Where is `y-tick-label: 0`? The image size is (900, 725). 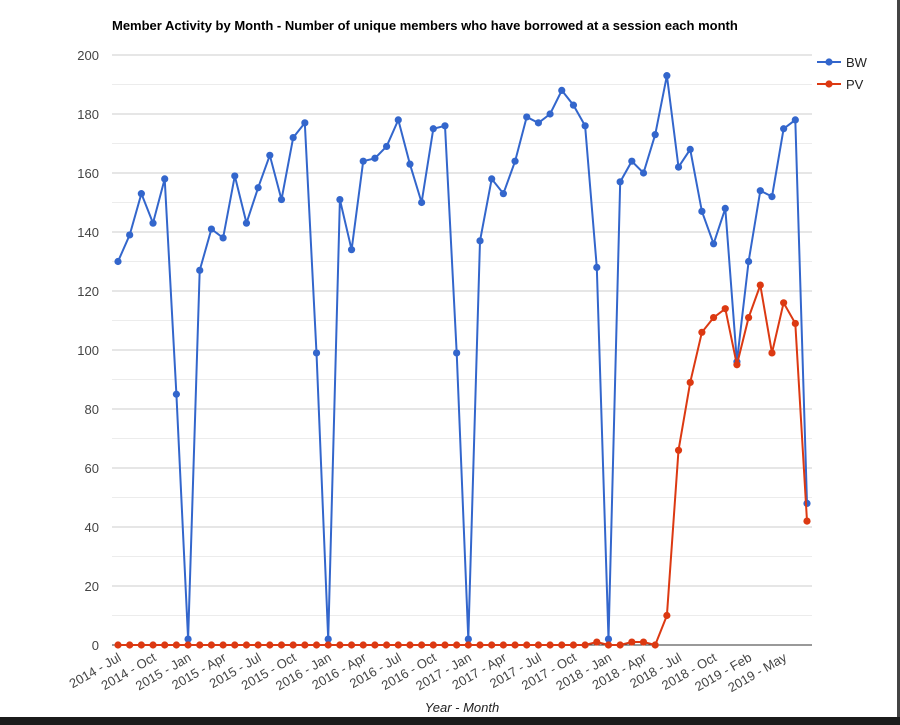
y-tick-label: 0 is located at coordinates (95, 645).